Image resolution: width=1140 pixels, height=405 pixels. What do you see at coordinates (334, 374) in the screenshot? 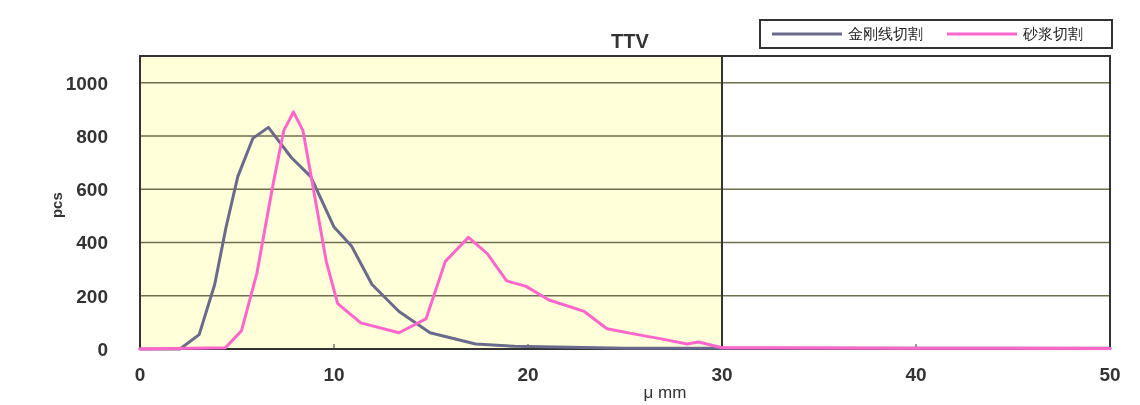
I see `x-tick-label: 10` at bounding box center [334, 374].